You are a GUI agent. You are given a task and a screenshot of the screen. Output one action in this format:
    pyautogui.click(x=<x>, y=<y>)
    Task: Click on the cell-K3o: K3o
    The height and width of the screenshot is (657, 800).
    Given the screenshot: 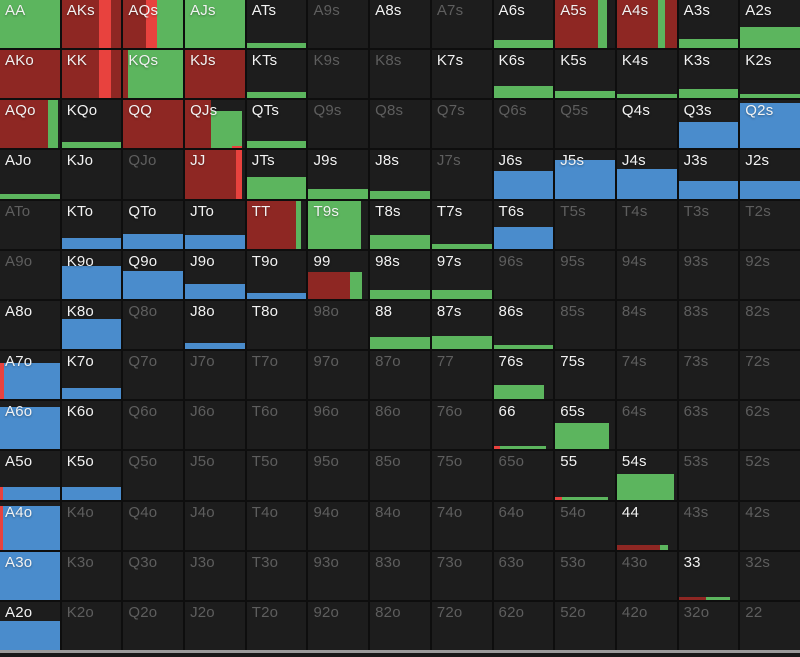 What is the action you would take?
    pyautogui.click(x=91, y=575)
    